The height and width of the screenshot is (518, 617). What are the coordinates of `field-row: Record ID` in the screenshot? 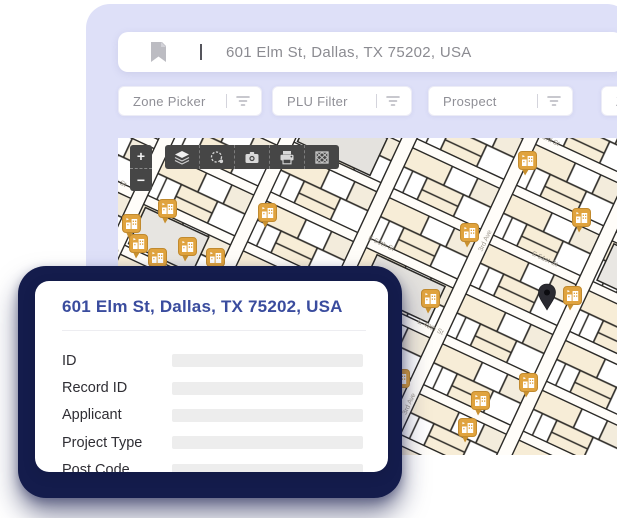 It's located at (212, 387).